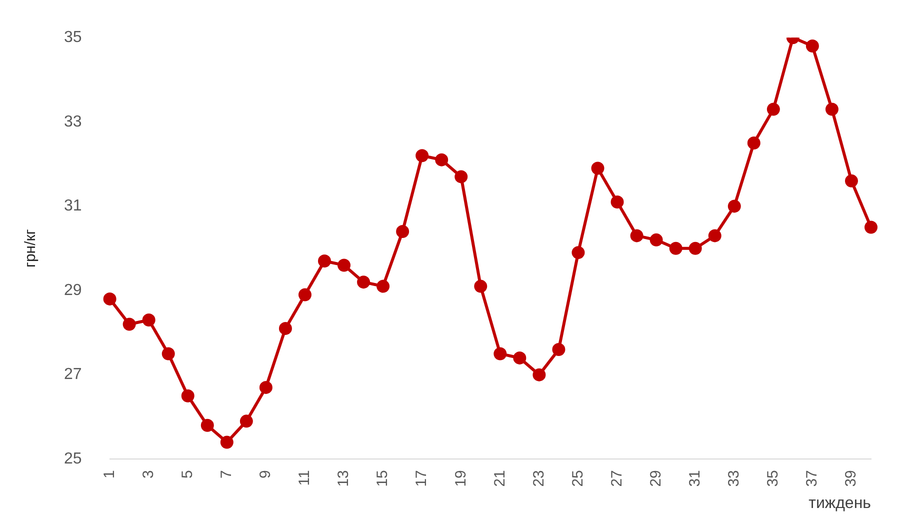 The width and height of the screenshot is (900, 525). What do you see at coordinates (499, 478) in the screenshot?
I see `x-tick-label: 21` at bounding box center [499, 478].